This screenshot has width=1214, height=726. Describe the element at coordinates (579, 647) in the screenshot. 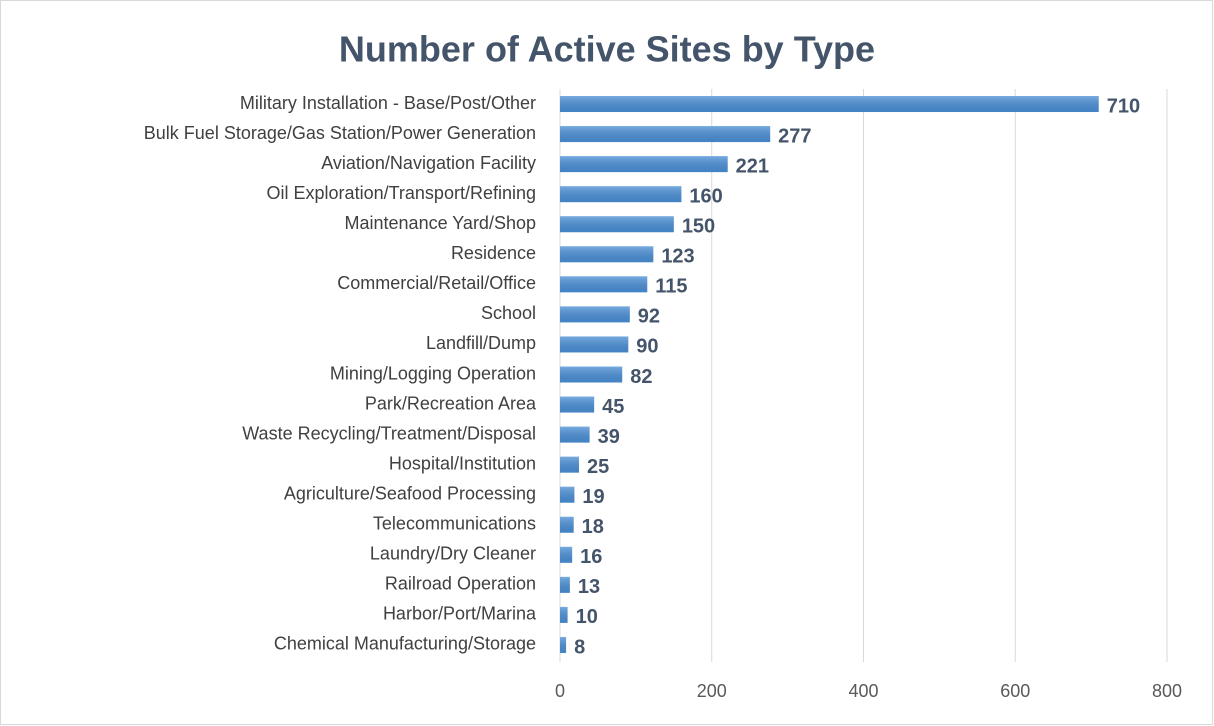

I see `value-label: 8` at that location.